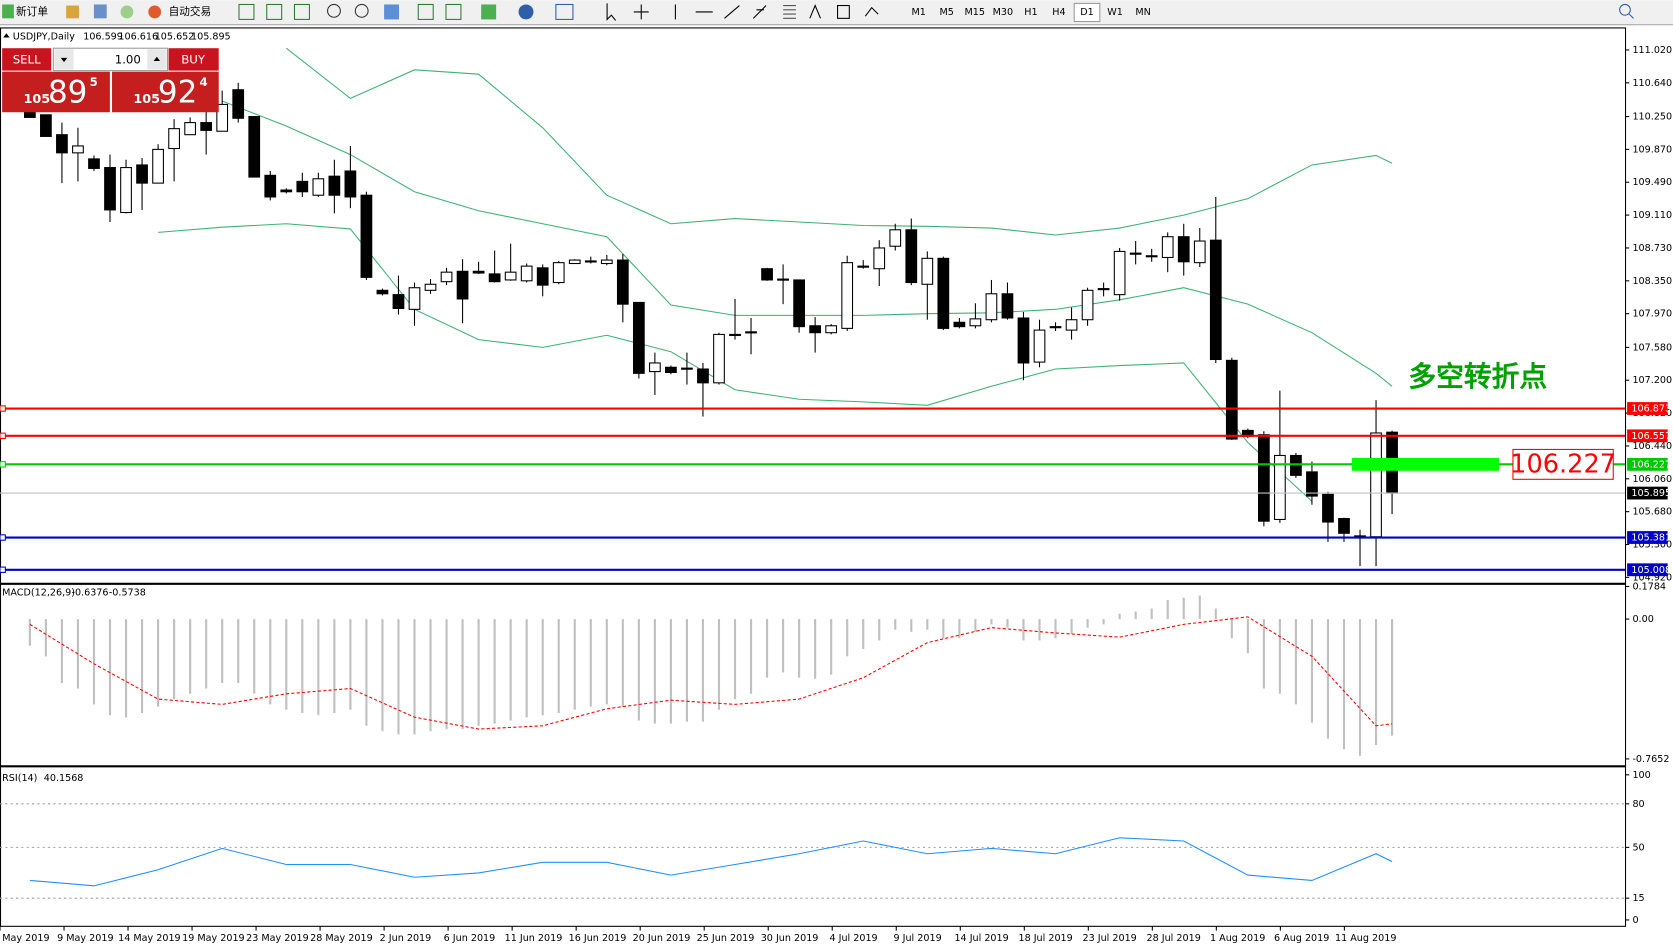  Describe the element at coordinates (947, 12) in the screenshot. I see `timeframe-button: M5` at that location.